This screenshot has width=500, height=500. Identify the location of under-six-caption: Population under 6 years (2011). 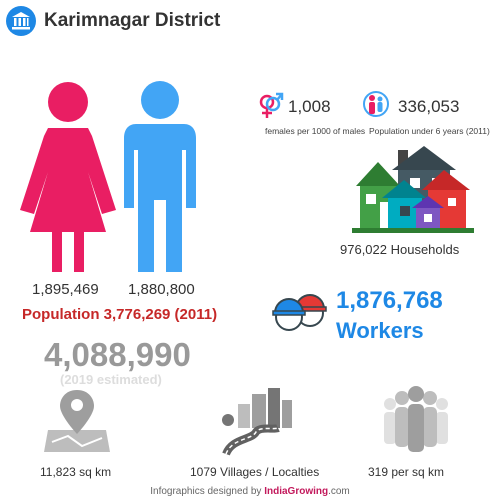
(429, 131).